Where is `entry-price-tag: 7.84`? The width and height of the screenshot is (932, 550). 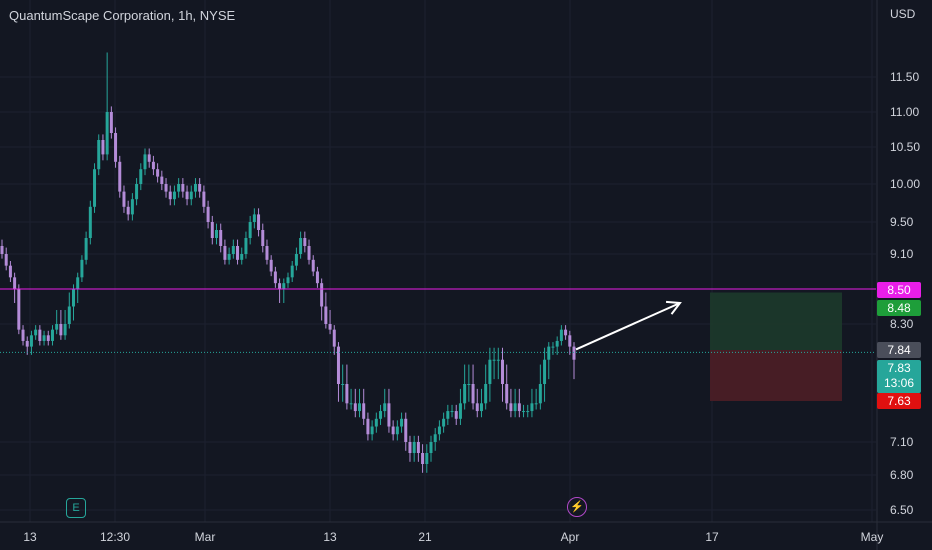 entry-price-tag: 7.84 is located at coordinates (899, 350).